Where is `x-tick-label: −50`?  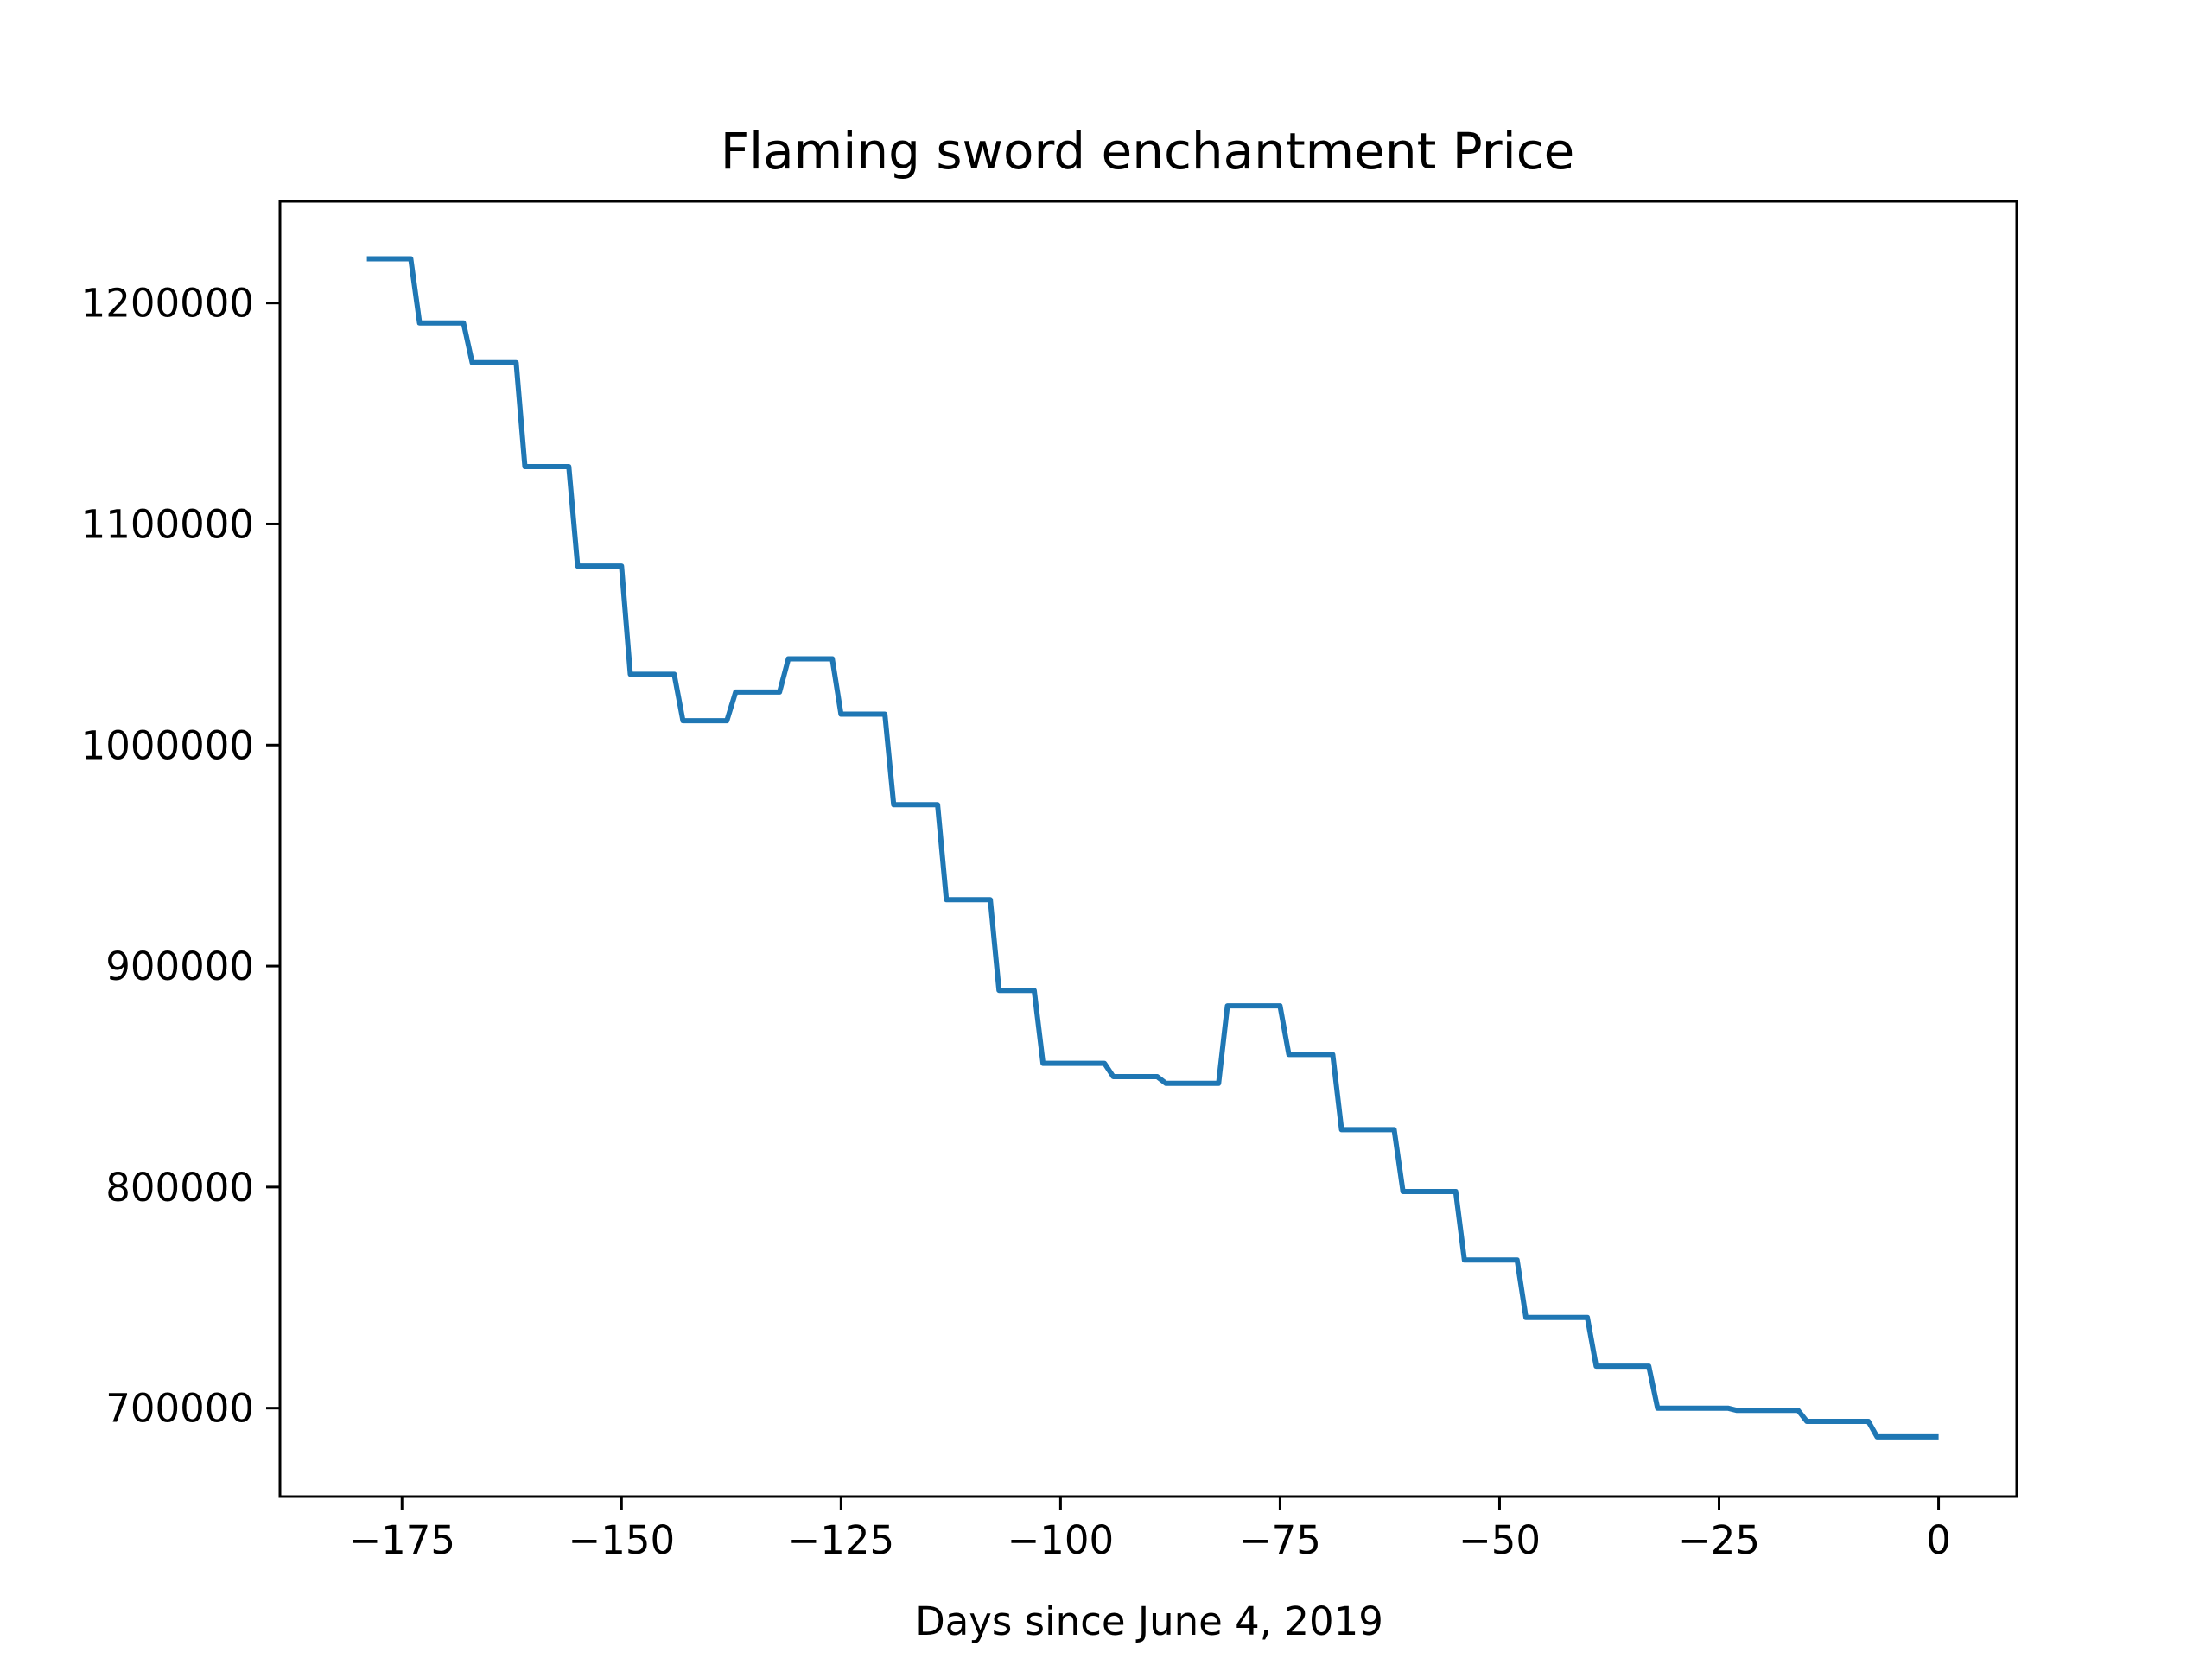 x-tick-label: −50 is located at coordinates (1500, 1540).